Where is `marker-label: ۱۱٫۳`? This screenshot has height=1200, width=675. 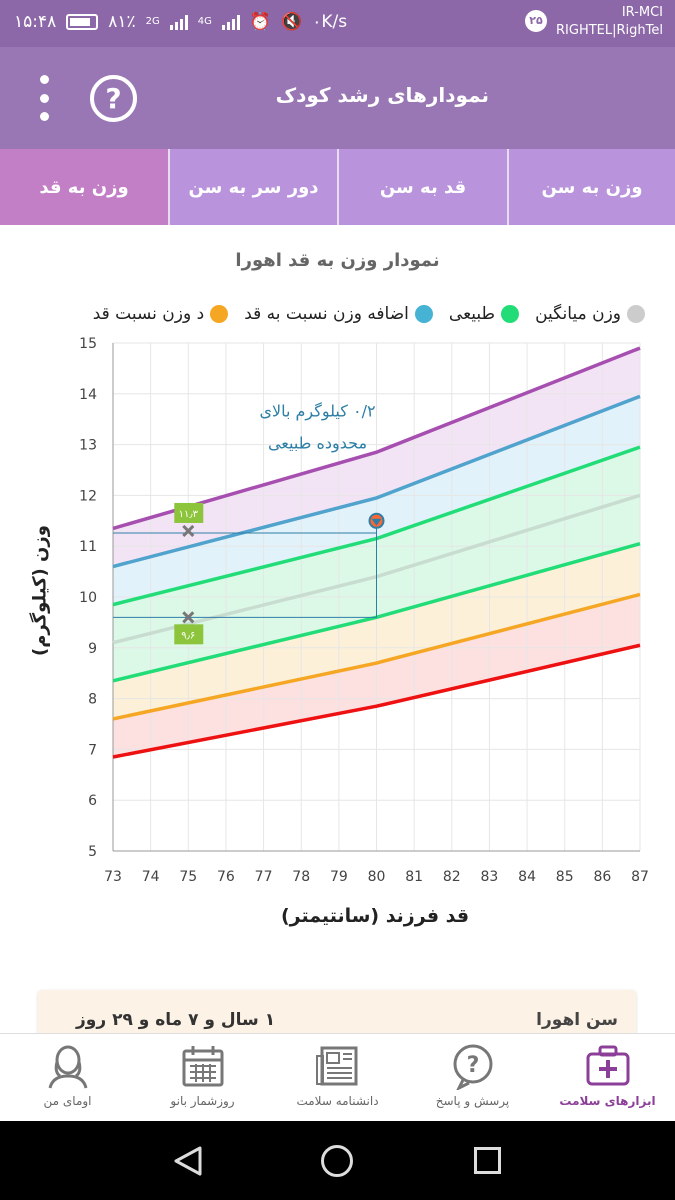 marker-label: ۱۱٫۳ is located at coordinates (189, 514).